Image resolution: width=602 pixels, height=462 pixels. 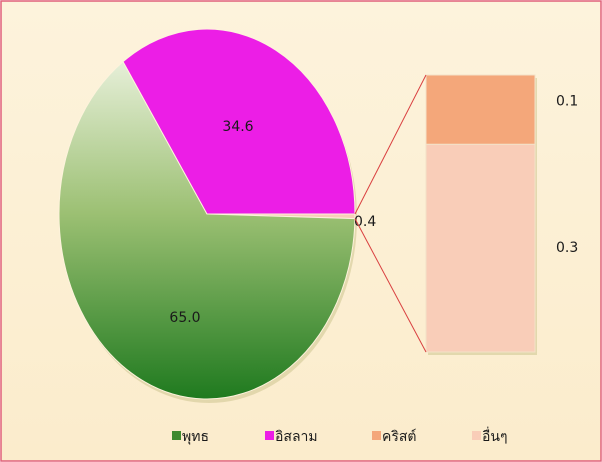 I want to click on legend-label: อิสลาม, so click(x=296, y=437).